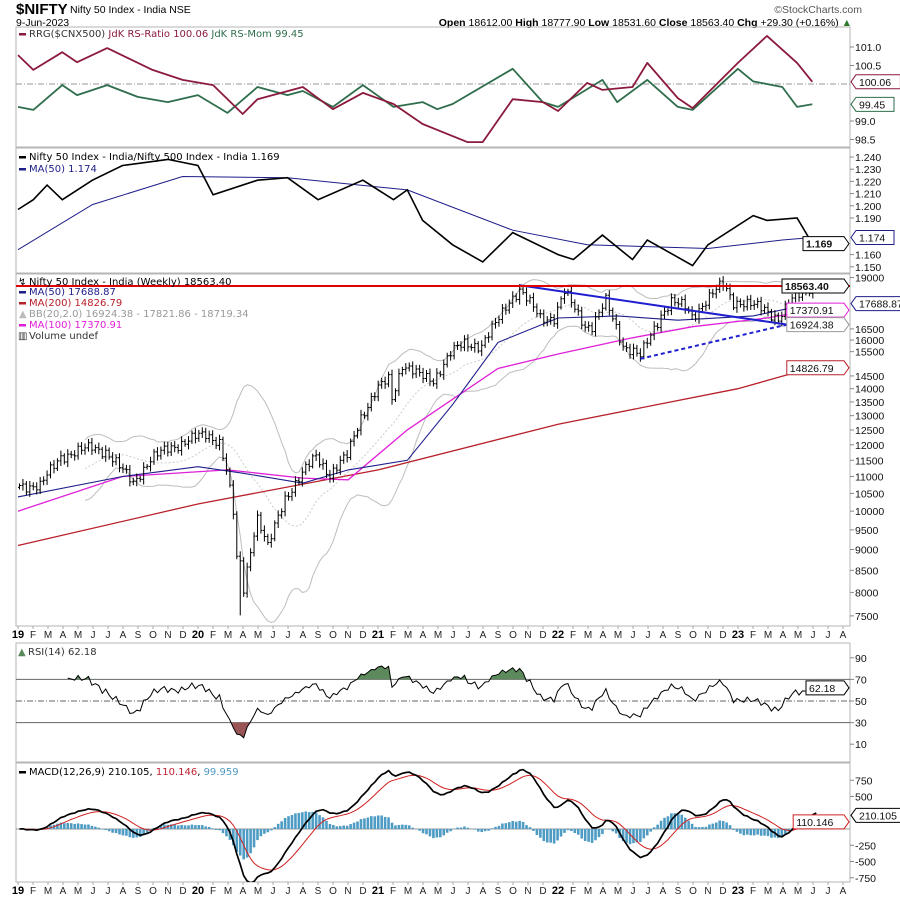 Image resolution: width=900 pixels, height=900 pixels. Describe the element at coordinates (875, 83) in the screenshot. I see `rs-ratio-value-tag: 100.06` at that location.